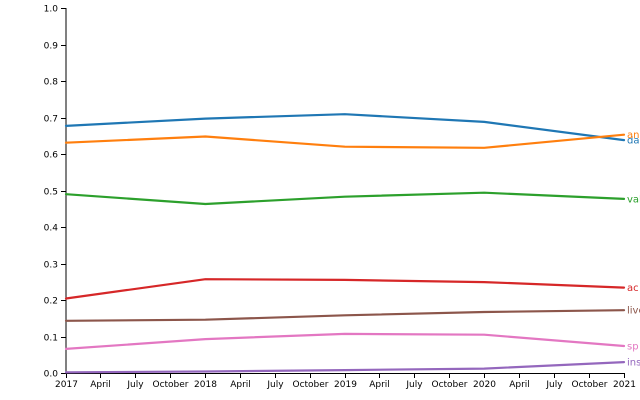 The image size is (640, 400). What do you see at coordinates (66, 385) in the screenshot?
I see `x-tick-label: 2017` at bounding box center [66, 385].